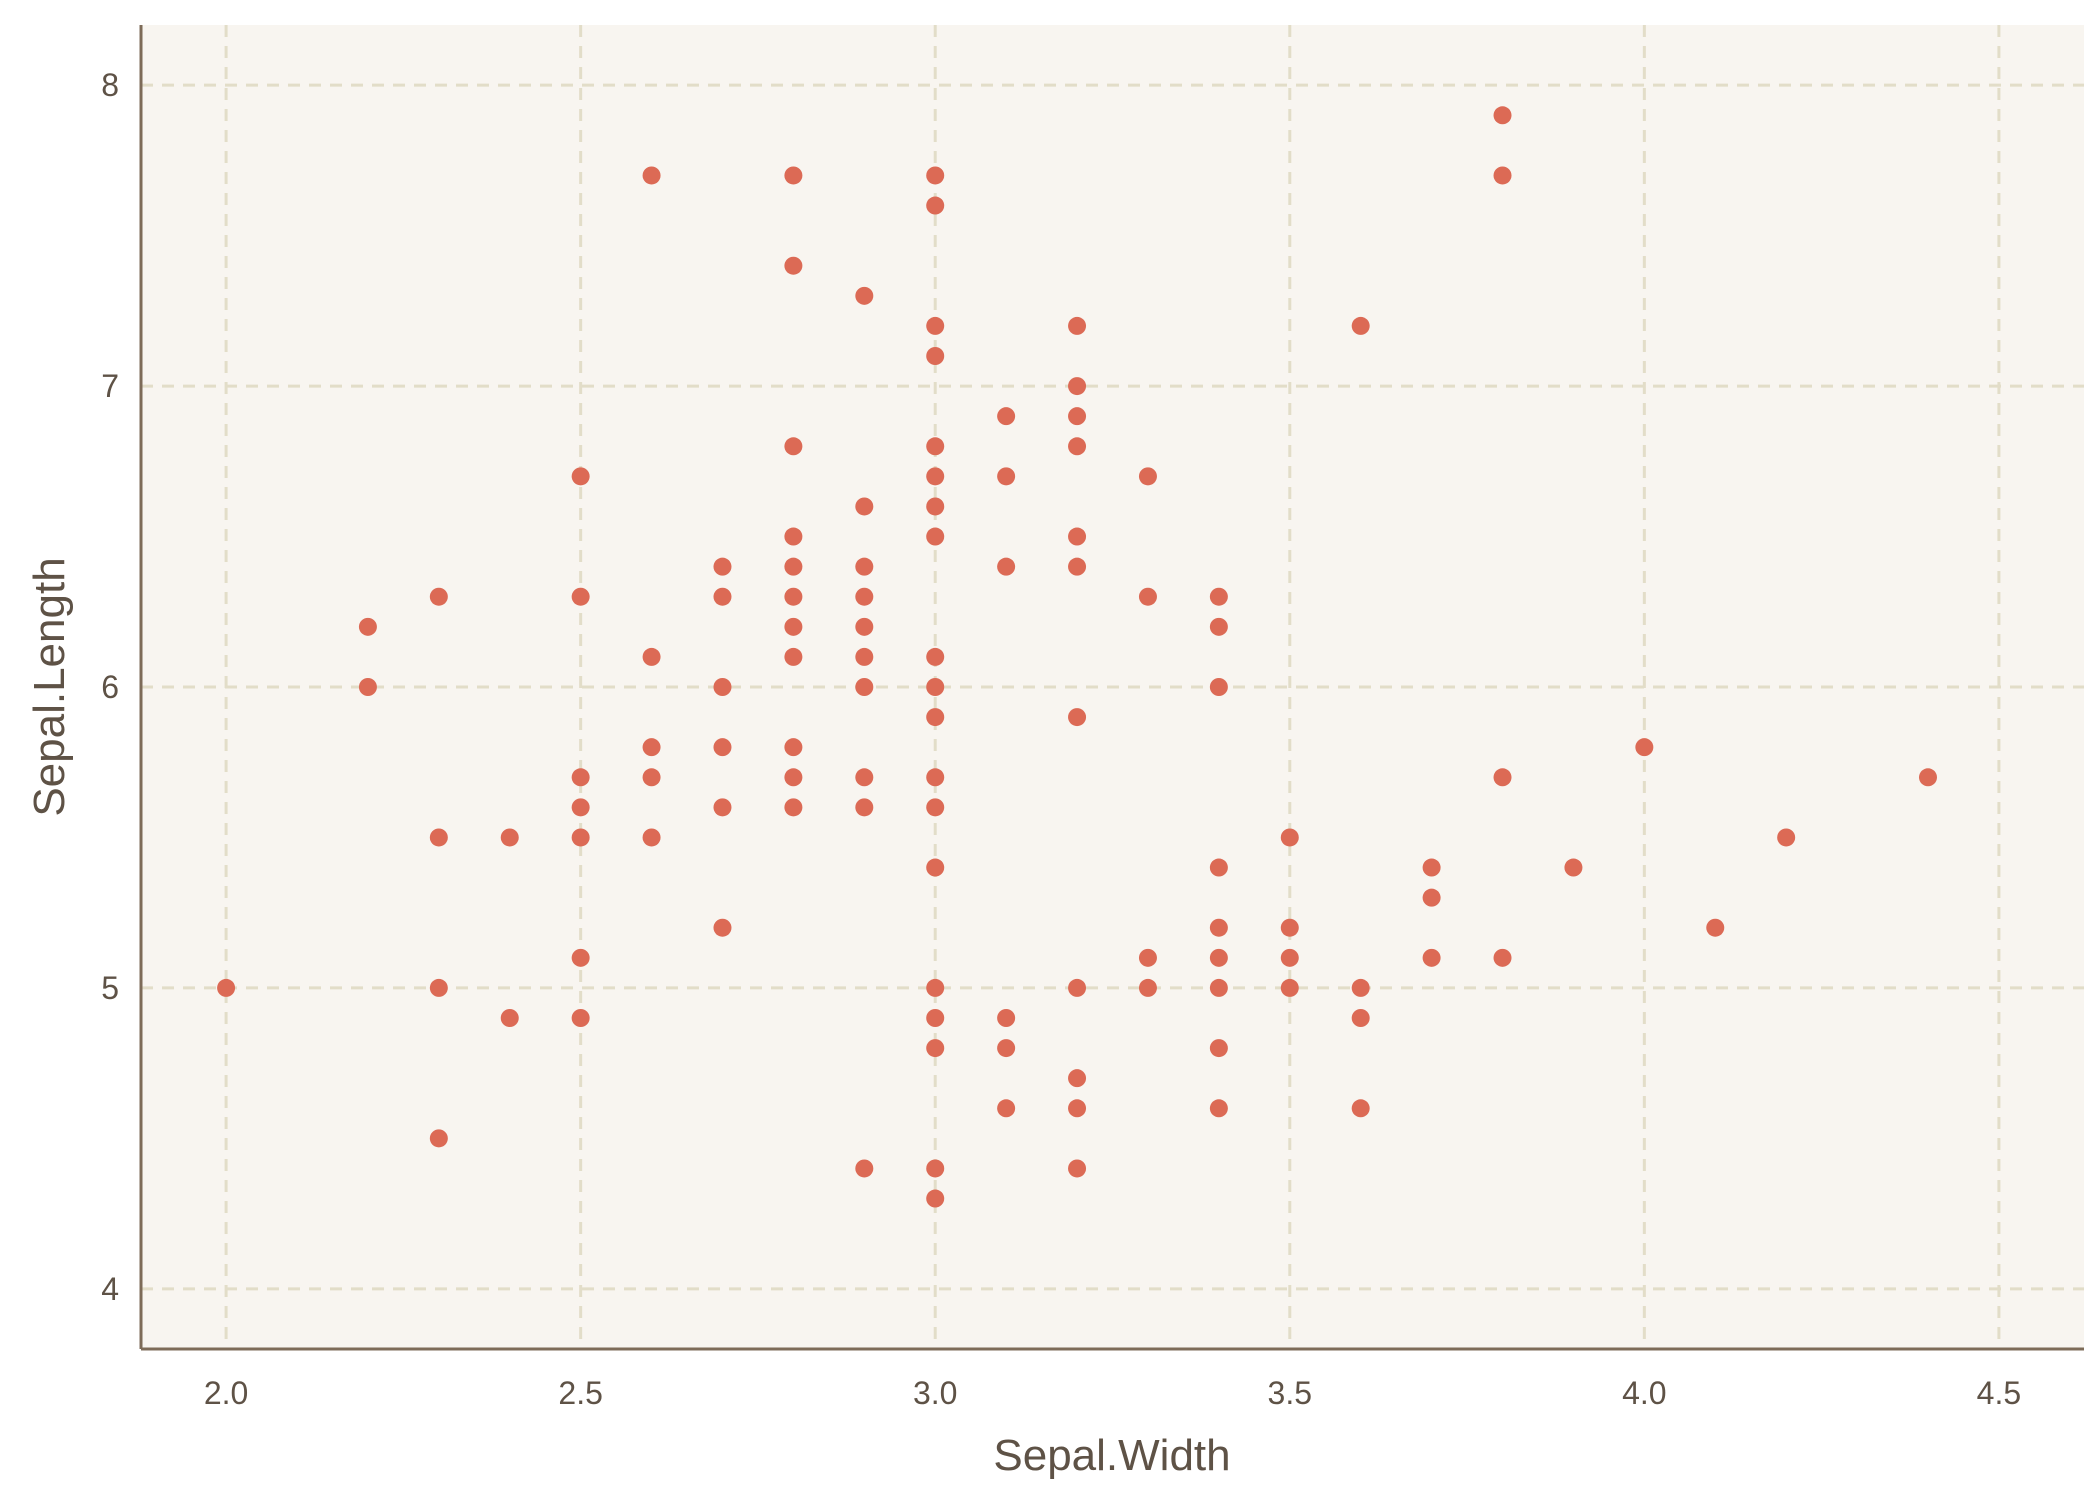  I want to click on y-tick-label: 7, so click(110, 386).